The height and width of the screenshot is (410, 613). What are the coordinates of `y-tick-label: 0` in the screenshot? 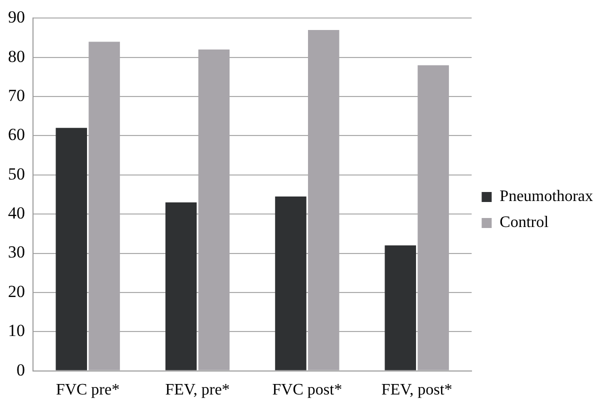 It's located at (20, 370).